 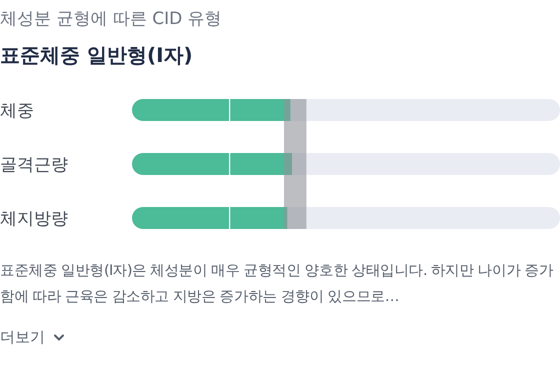 What do you see at coordinates (22, 337) in the screenshot?
I see `text: 더보기` at bounding box center [22, 337].